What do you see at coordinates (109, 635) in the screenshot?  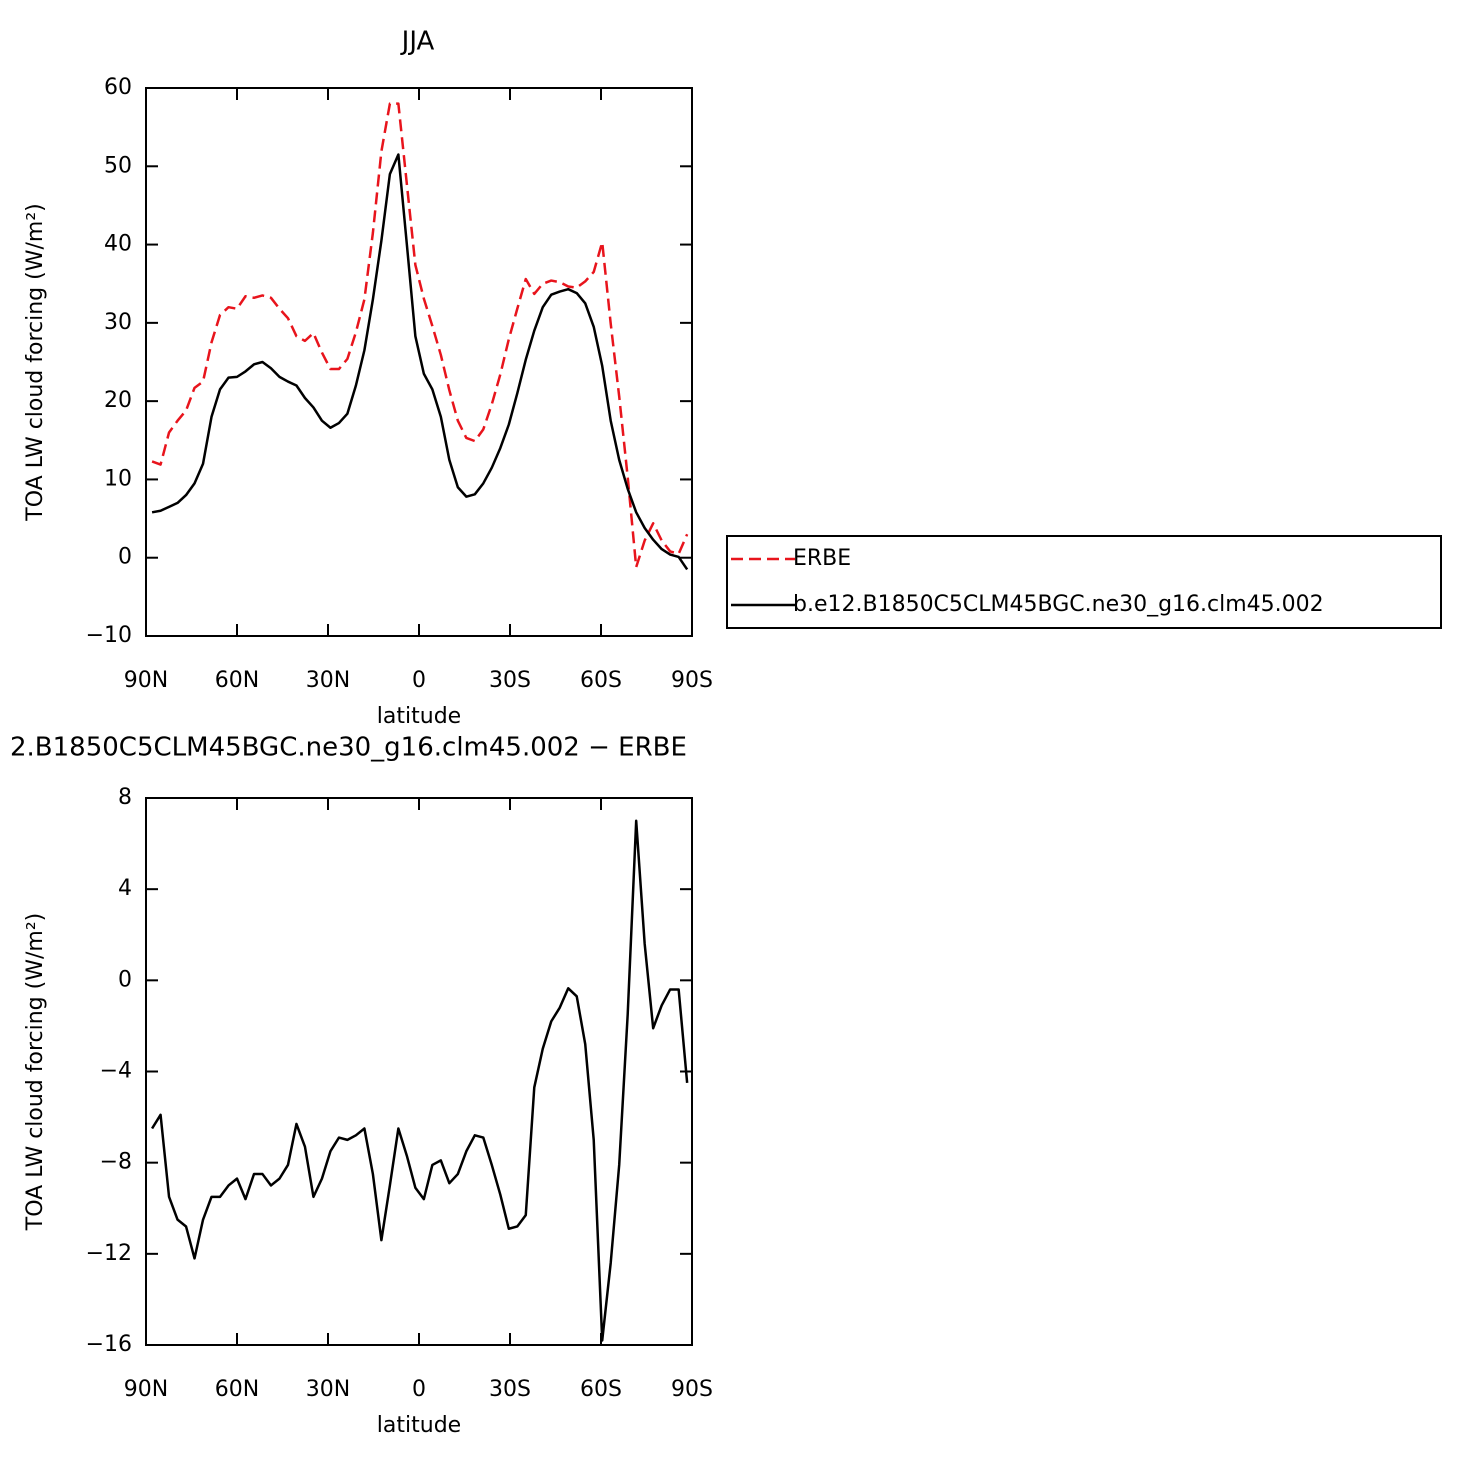 I see `y-tick-label: −10` at bounding box center [109, 635].